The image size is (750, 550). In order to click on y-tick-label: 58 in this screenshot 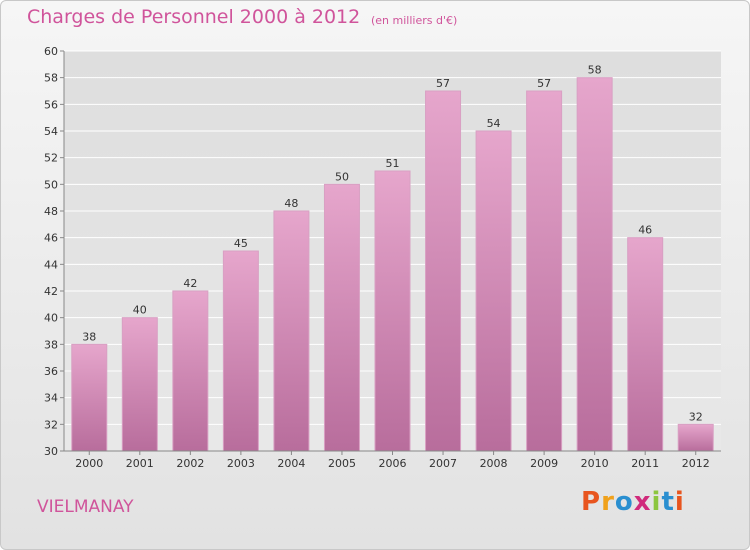, I will do `click(51, 78)`.